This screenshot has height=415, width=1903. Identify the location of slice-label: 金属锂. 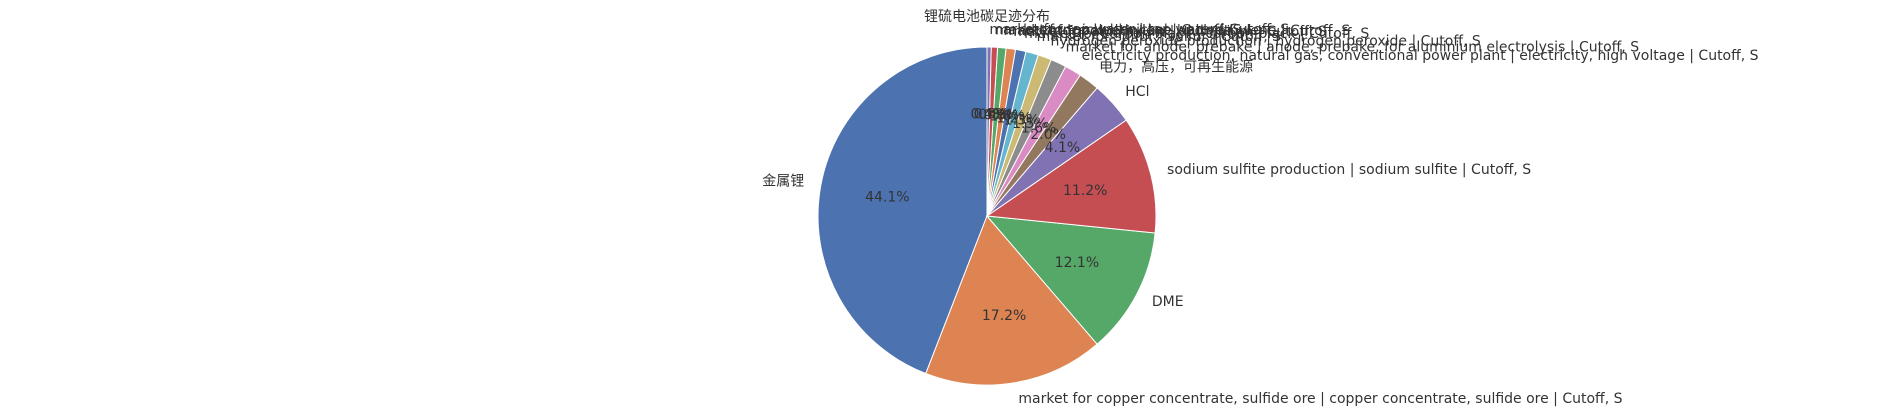
(783, 182).